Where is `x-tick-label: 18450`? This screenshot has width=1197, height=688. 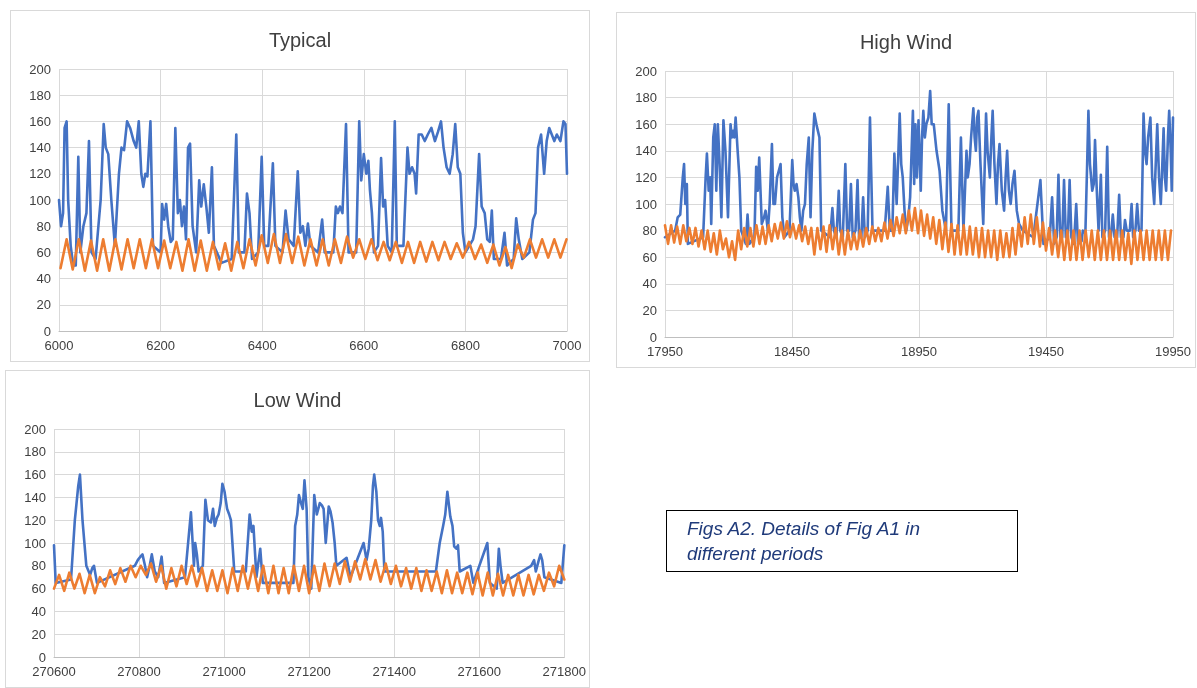
x-tick-label: 18450 is located at coordinates (792, 351).